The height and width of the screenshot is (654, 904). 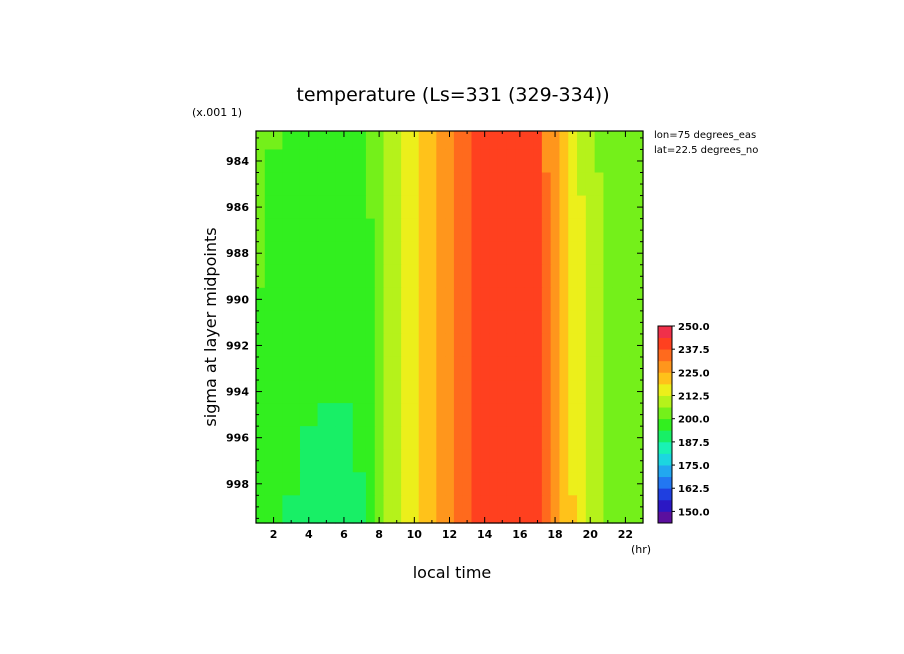 I want to click on x-tick-label: 20, so click(x=591, y=534).